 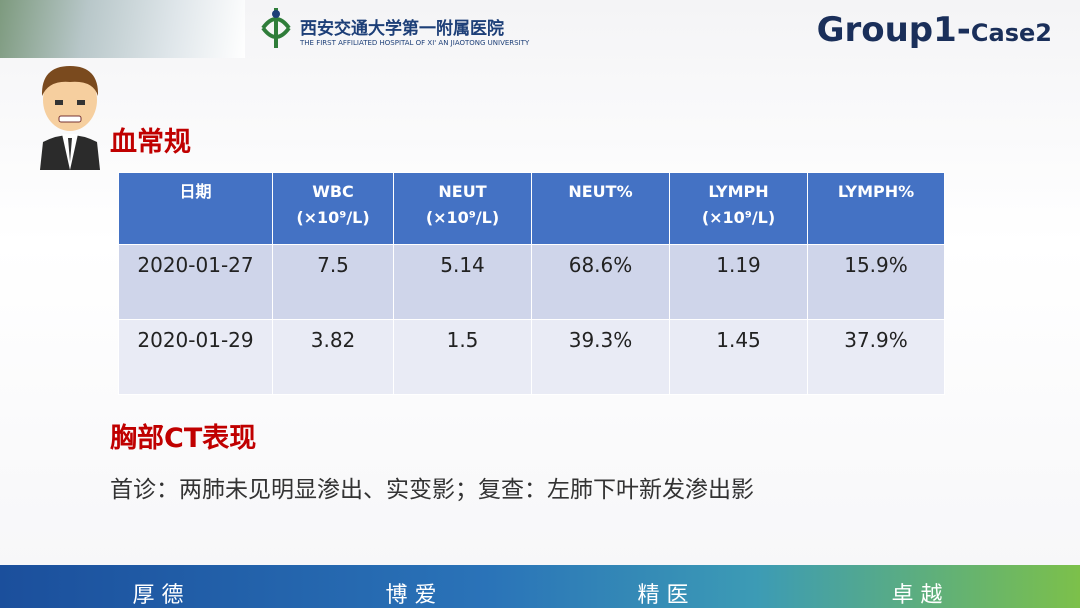 I want to click on data-cell: 3.82, so click(x=333, y=357).